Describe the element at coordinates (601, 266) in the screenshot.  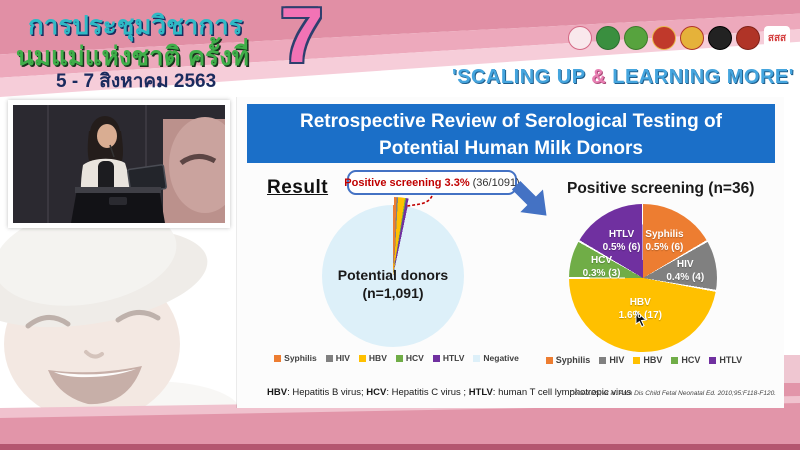
I see `pie-slice-label: HCV 0.3% (3)` at that location.